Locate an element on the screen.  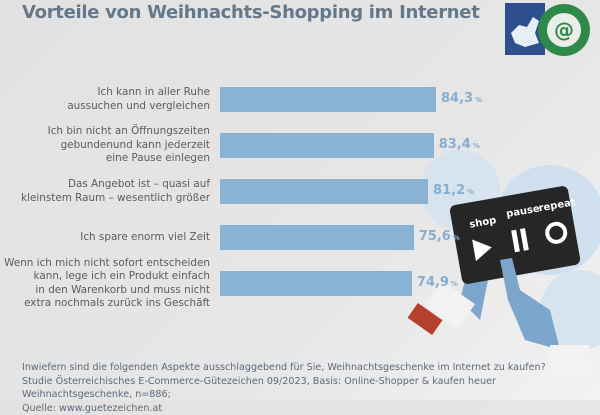
value-label: 83,4% is located at coordinates (459, 144).